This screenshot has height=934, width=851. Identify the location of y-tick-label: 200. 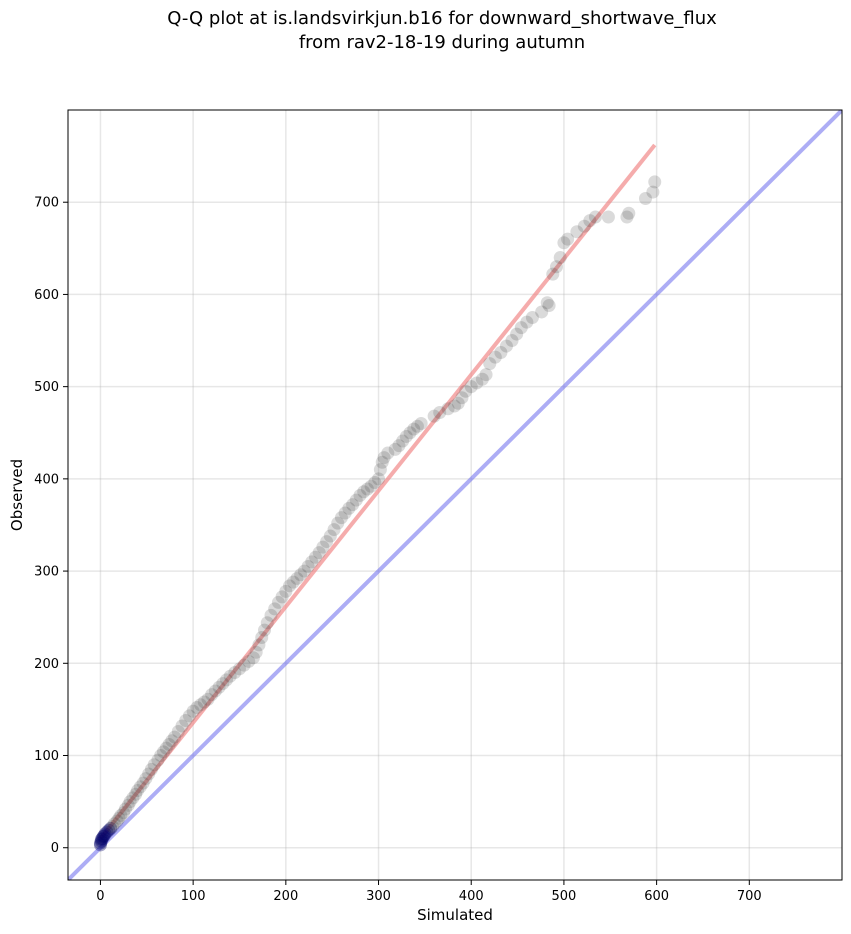
(46, 664).